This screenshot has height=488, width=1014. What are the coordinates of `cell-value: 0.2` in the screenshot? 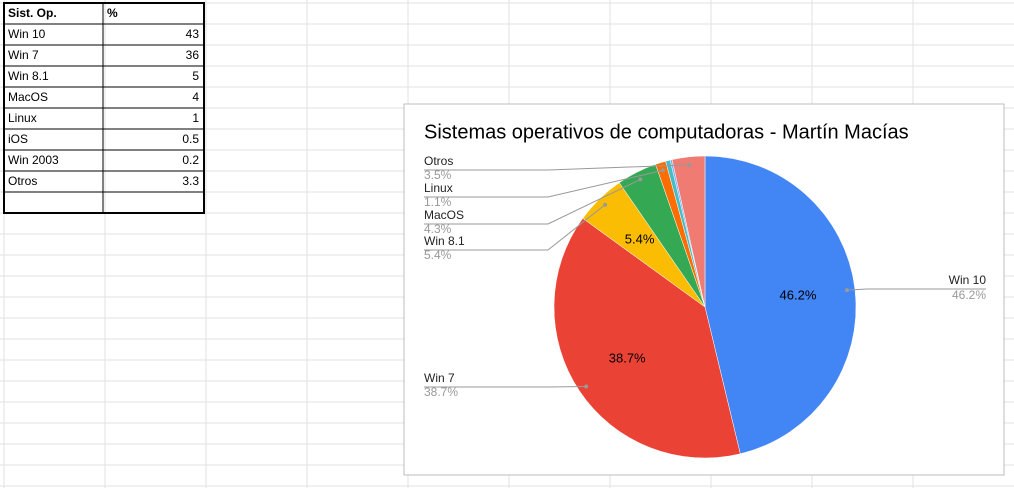 It's located at (190, 160).